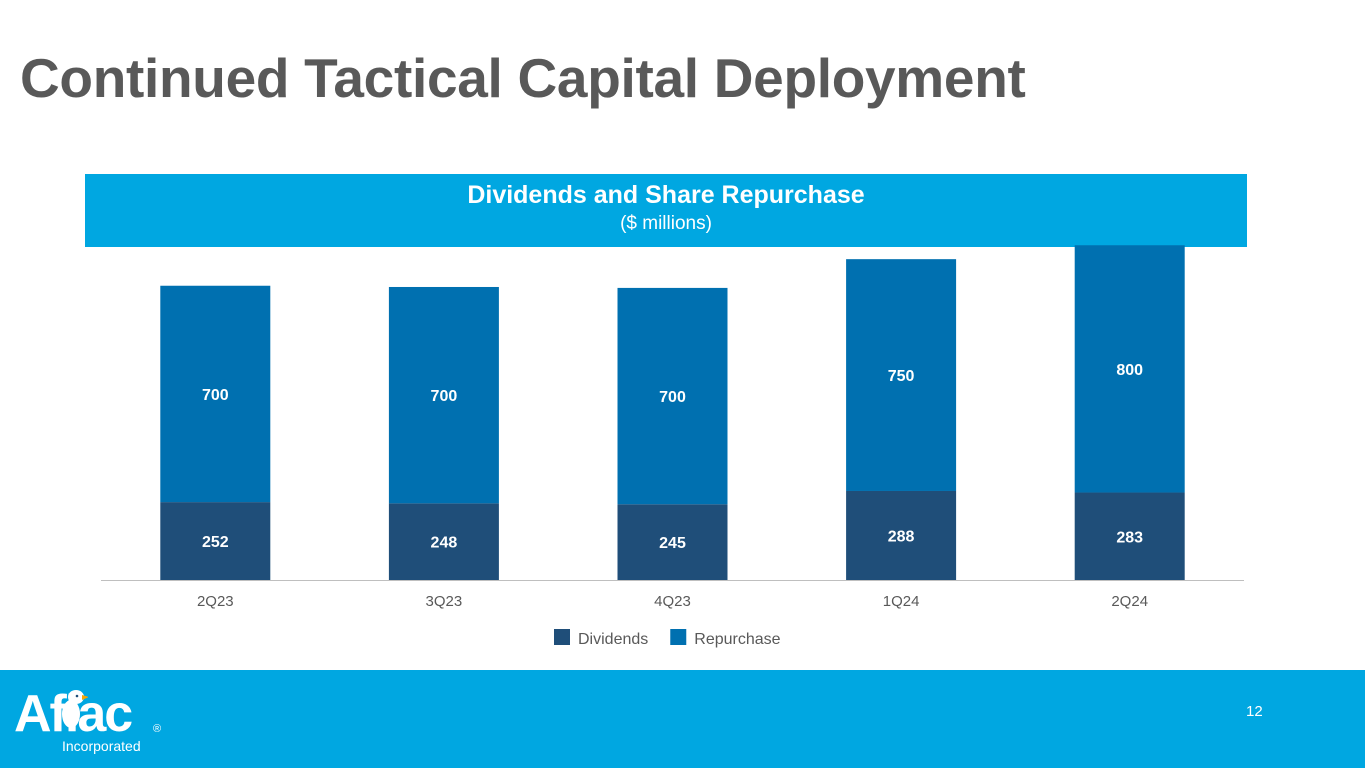 Image resolution: width=1365 pixels, height=768 pixels. I want to click on bar-dividends-1q24, so click(901, 535).